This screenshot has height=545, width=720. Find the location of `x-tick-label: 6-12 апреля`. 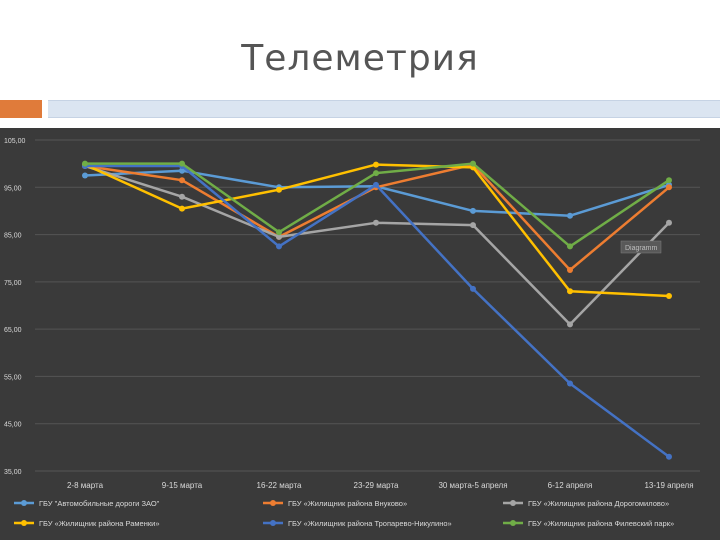

x-tick-label: 6-12 апреля is located at coordinates (570, 485).